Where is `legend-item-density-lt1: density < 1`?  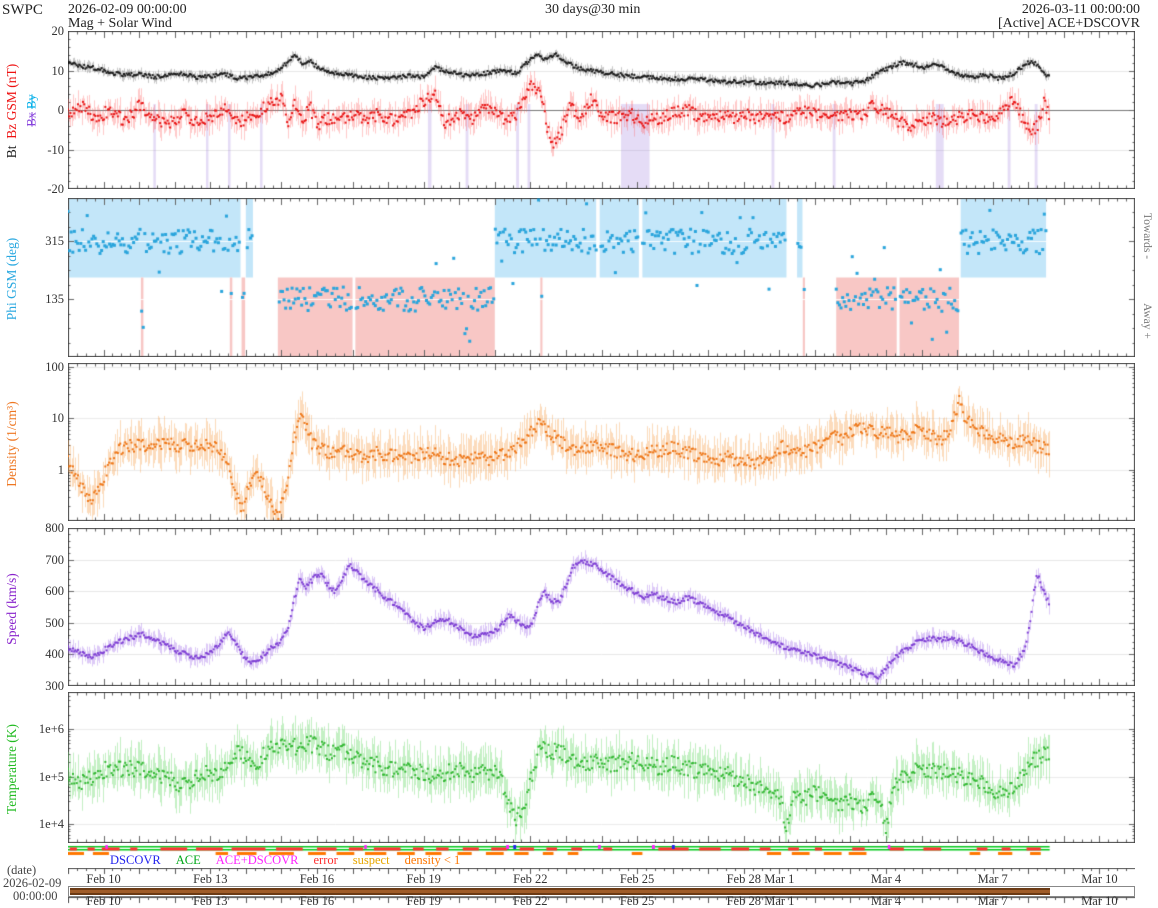 legend-item-density-lt1: density < 1 is located at coordinates (432, 860).